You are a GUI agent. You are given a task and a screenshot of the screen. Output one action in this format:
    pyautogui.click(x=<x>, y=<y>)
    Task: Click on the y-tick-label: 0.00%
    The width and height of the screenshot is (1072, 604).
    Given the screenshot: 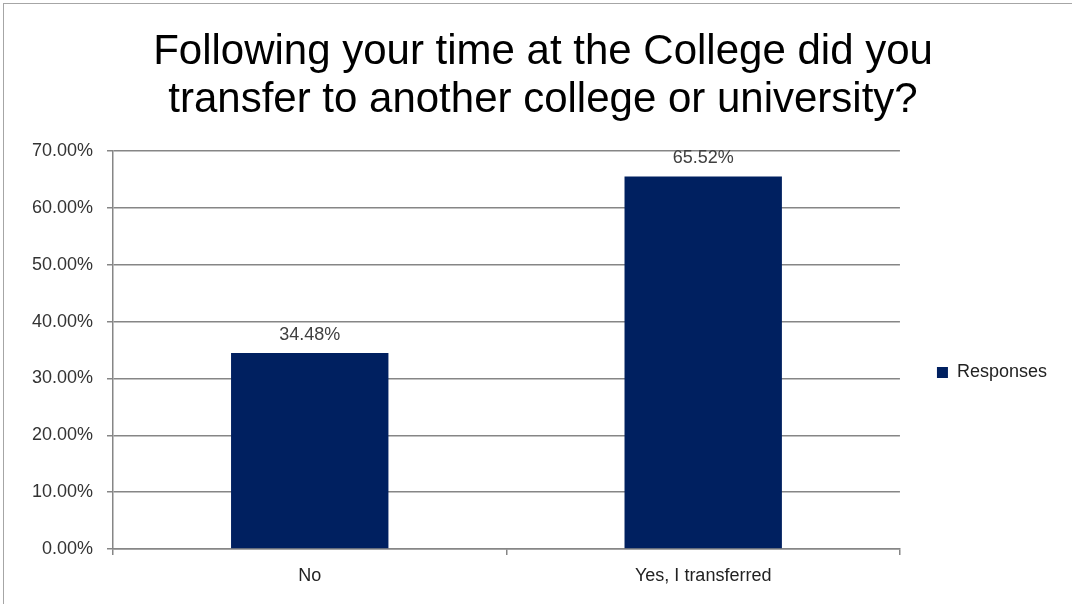 What is the action you would take?
    pyautogui.click(x=67, y=547)
    